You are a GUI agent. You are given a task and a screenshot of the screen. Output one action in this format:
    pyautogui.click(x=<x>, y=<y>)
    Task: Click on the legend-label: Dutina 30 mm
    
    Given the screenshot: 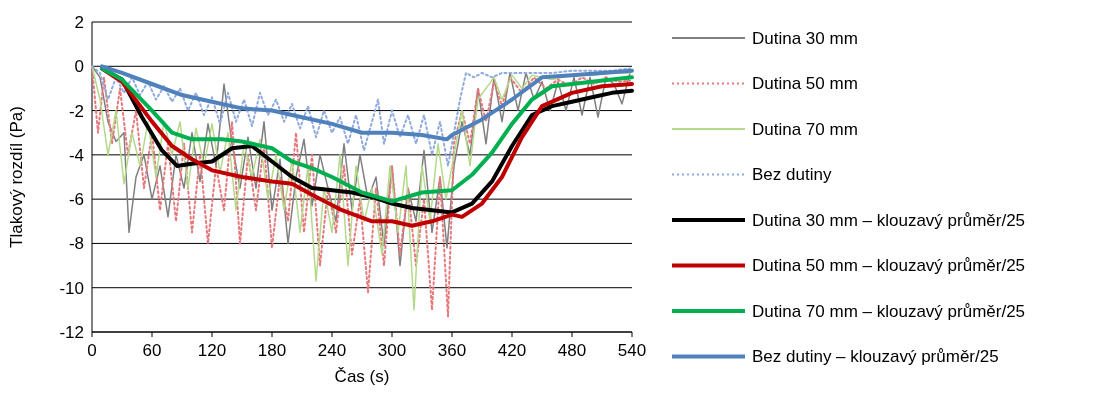 What is the action you would take?
    pyautogui.click(x=805, y=38)
    